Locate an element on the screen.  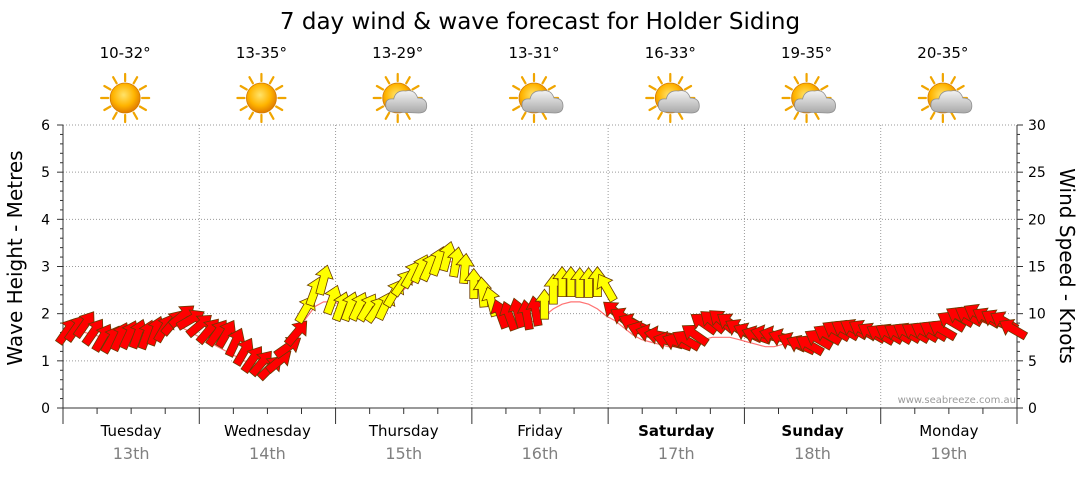
watermark: www.seabreeze.com.au is located at coordinates (957, 400).